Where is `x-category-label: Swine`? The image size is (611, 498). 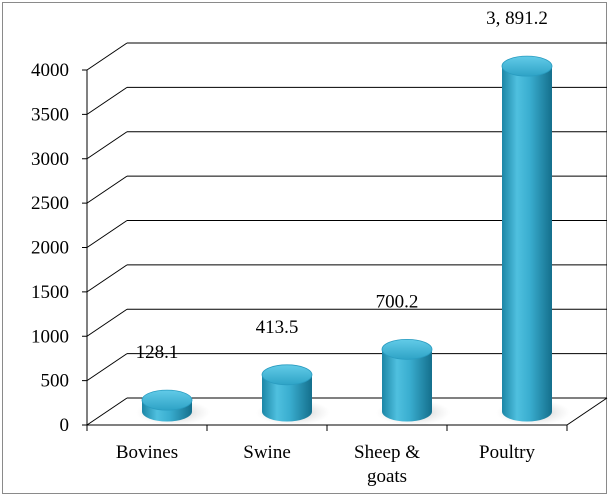
x-category-label: Swine is located at coordinates (267, 452).